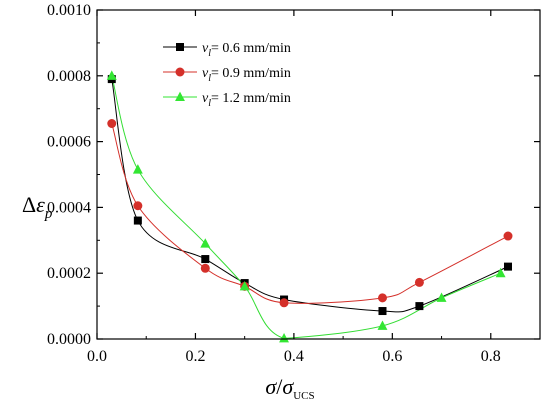 This screenshot has width=550, height=409. I want to click on y-tick-label: 0.0002, so click(69, 273).